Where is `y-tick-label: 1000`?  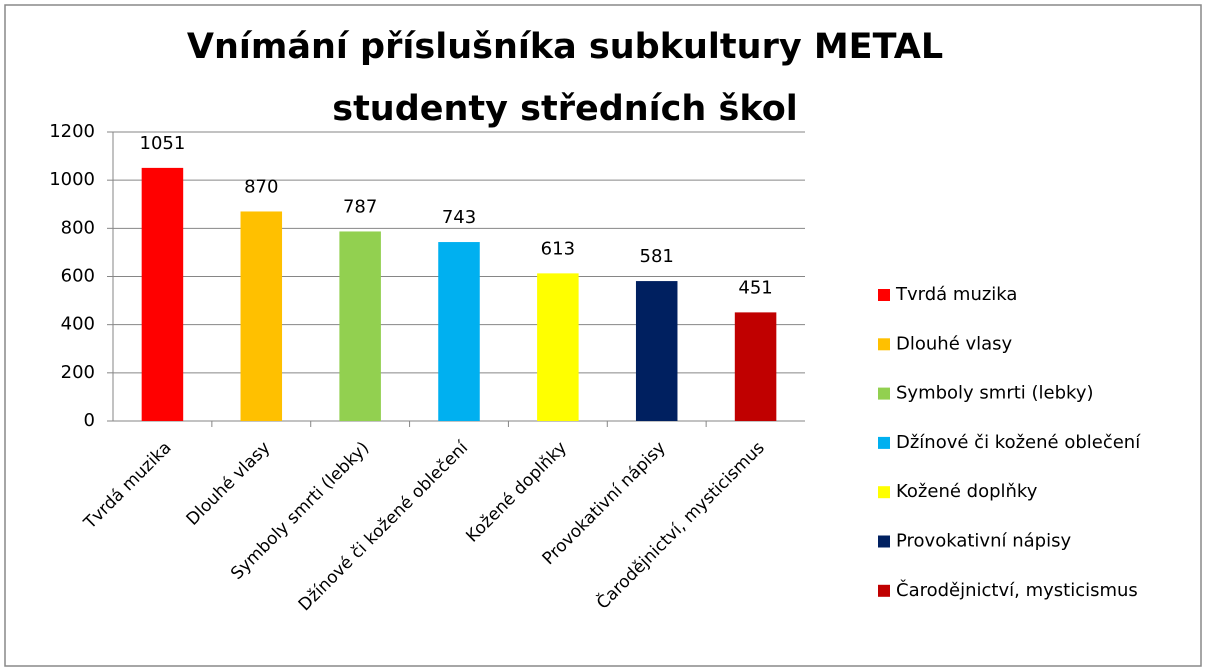
y-tick-label: 1000 is located at coordinates (72, 179).